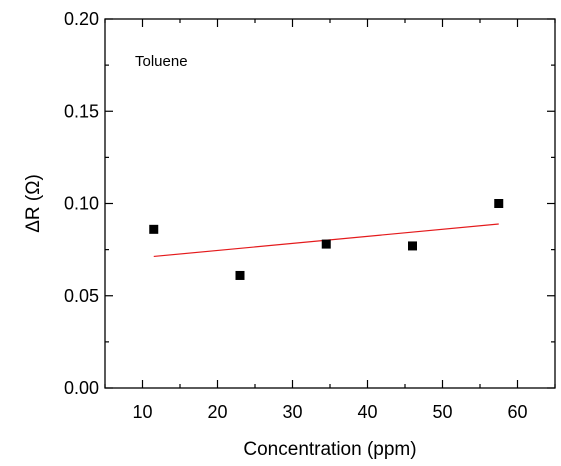  Describe the element at coordinates (517, 412) in the screenshot. I see `x-tick-label: 60` at that location.